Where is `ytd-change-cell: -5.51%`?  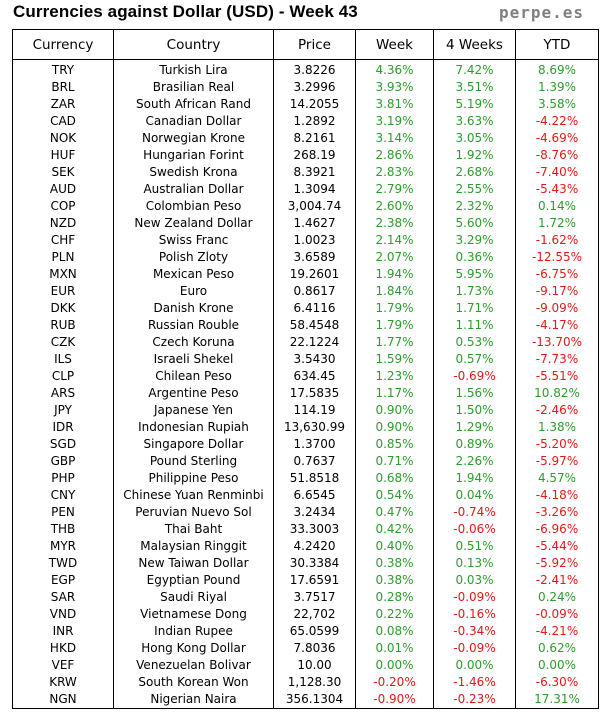 ytd-change-cell: -5.51% is located at coordinates (557, 376).